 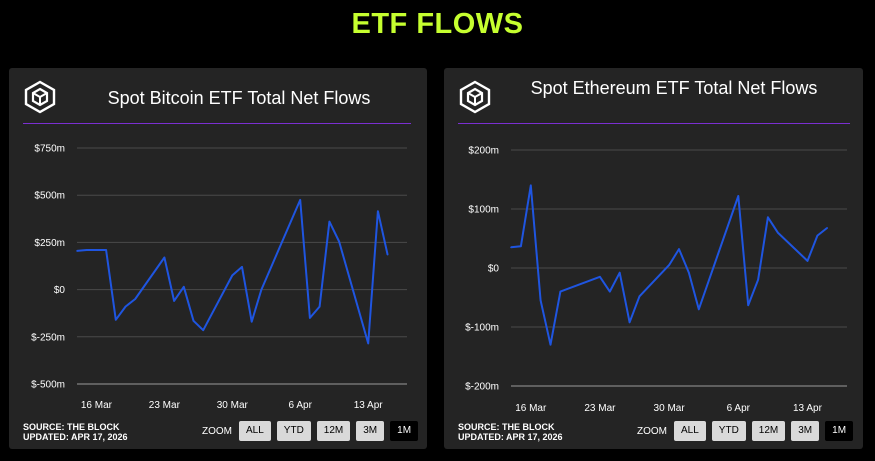 I want to click on y-tick-label: $-500m, so click(x=48, y=385).